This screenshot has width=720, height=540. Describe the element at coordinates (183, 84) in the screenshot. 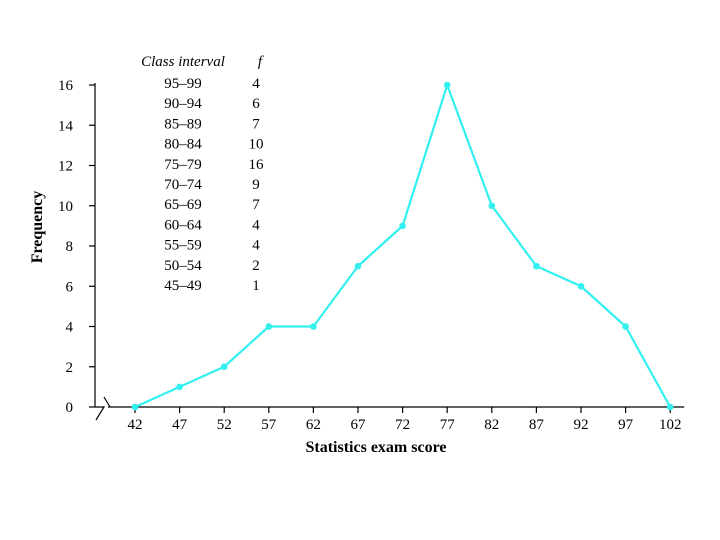

I see `table-cell-class-interval: 95–99` at that location.